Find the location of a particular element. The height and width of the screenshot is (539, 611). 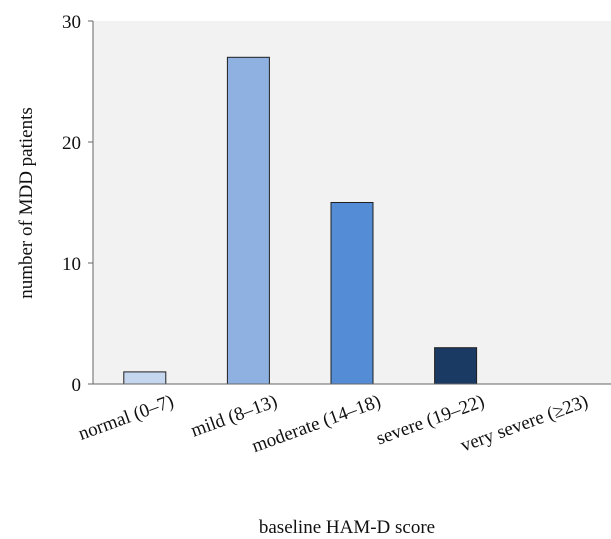

y-tick-label: 30 is located at coordinates (71, 22).